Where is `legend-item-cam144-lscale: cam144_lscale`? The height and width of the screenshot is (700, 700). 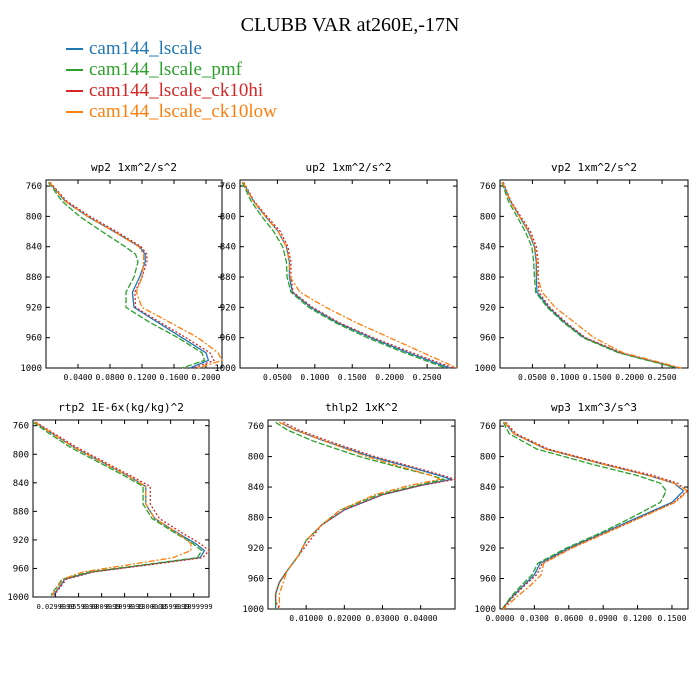
legend-item-cam144-lscale: cam144_lscale is located at coordinates (171, 48).